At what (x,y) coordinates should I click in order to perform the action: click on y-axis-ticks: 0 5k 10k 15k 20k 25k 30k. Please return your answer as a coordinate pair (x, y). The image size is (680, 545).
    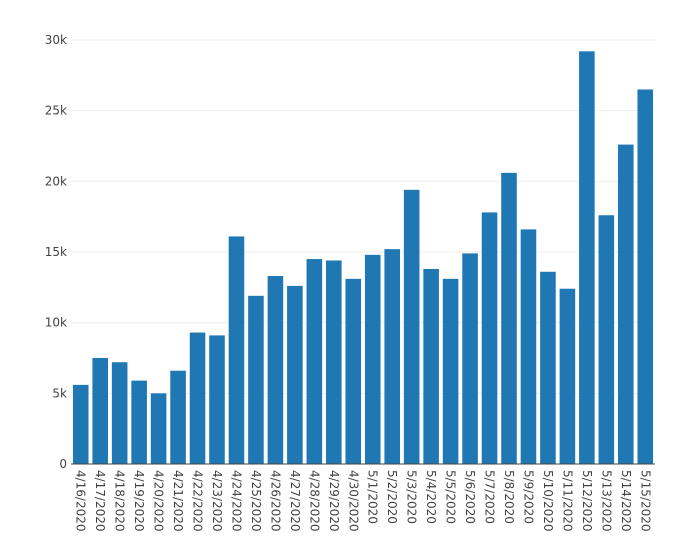
    Looking at the image, I should click on (56, 252).